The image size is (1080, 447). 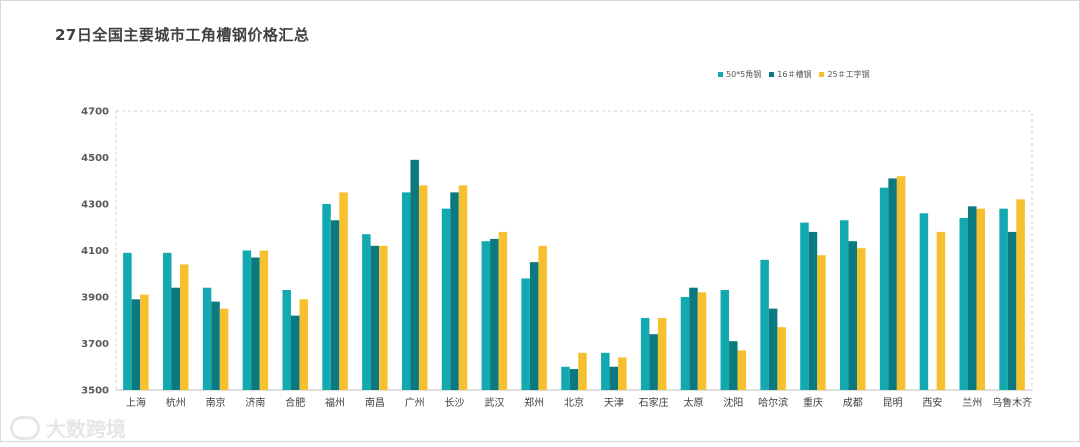 I want to click on x-tick-label: 沈阳, so click(x=733, y=402).